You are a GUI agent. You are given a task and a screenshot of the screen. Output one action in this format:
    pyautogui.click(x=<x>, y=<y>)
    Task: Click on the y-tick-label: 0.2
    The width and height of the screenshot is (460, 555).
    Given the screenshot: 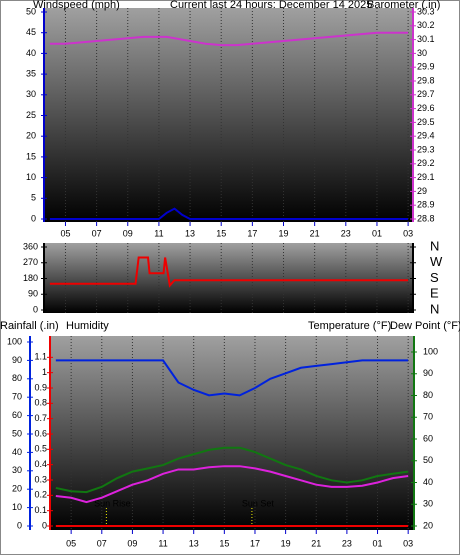 What is the action you would take?
    pyautogui.click(x=40, y=495)
    